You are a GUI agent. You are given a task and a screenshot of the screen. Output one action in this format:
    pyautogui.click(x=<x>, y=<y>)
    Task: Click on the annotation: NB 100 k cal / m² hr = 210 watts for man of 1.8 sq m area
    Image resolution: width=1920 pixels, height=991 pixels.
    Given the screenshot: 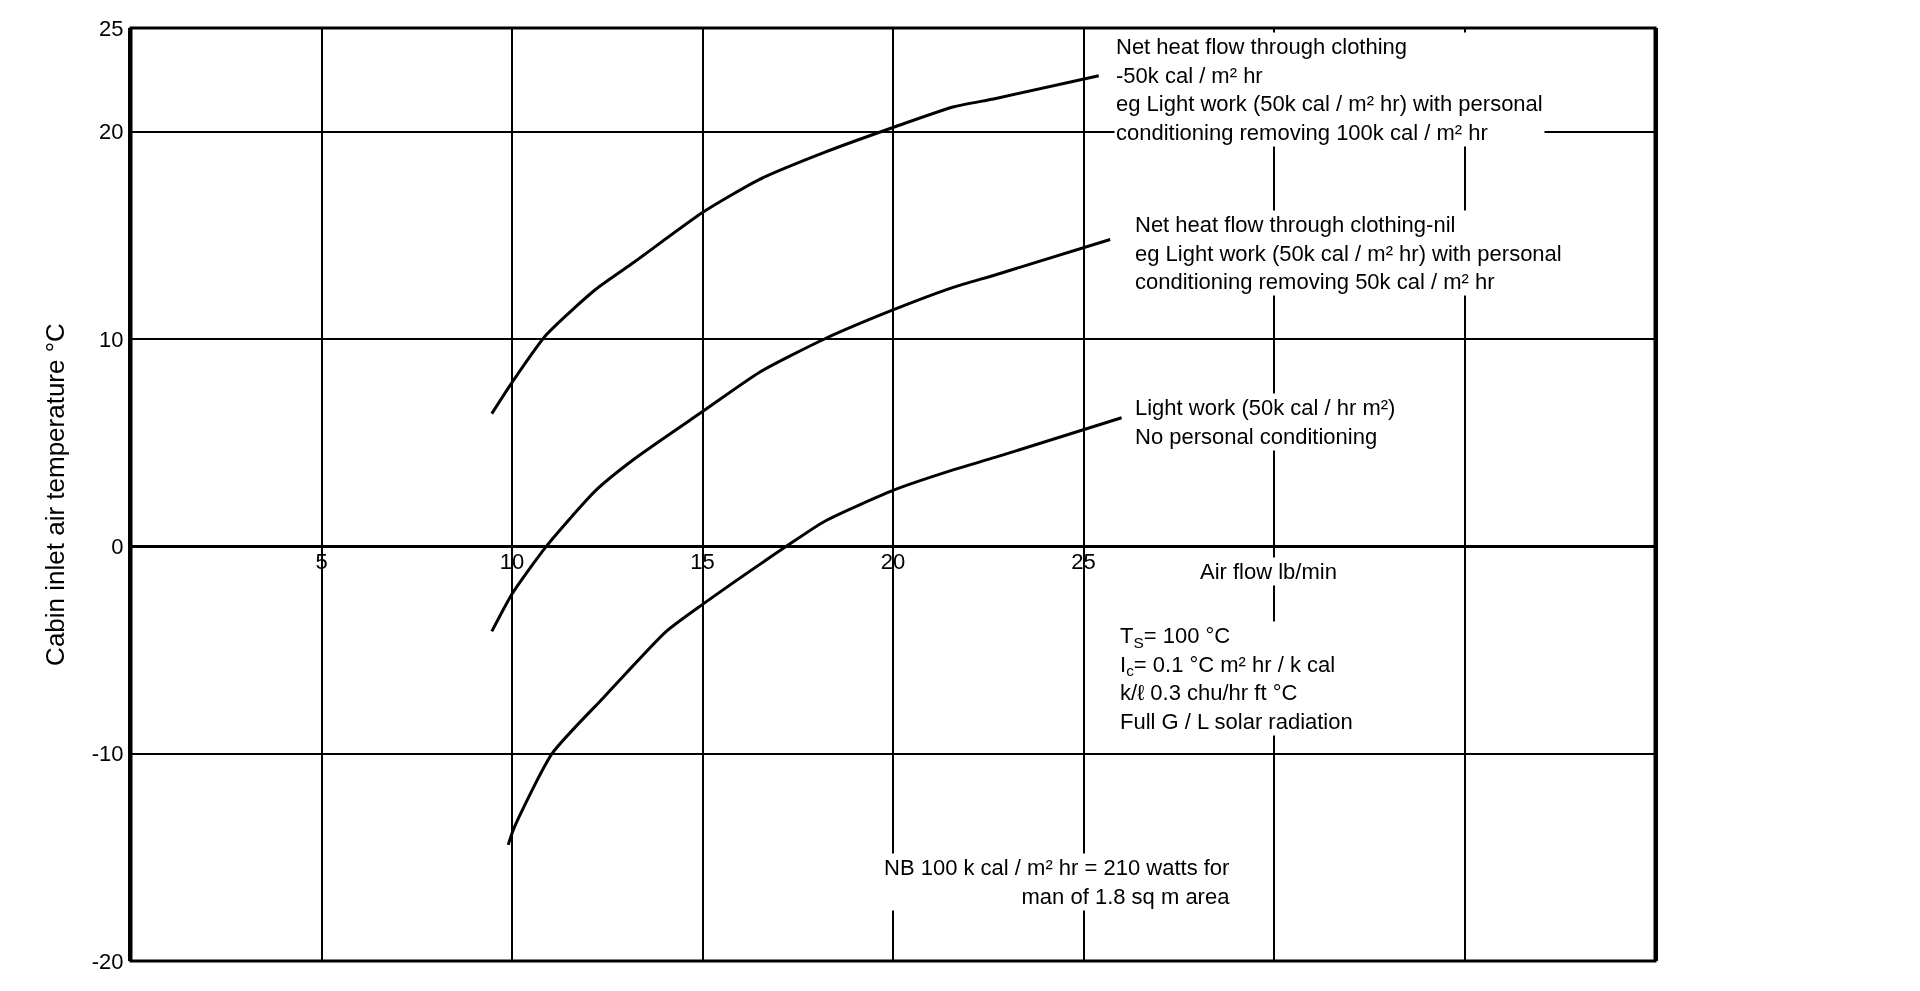 What is the action you would take?
    pyautogui.click(x=1057, y=882)
    